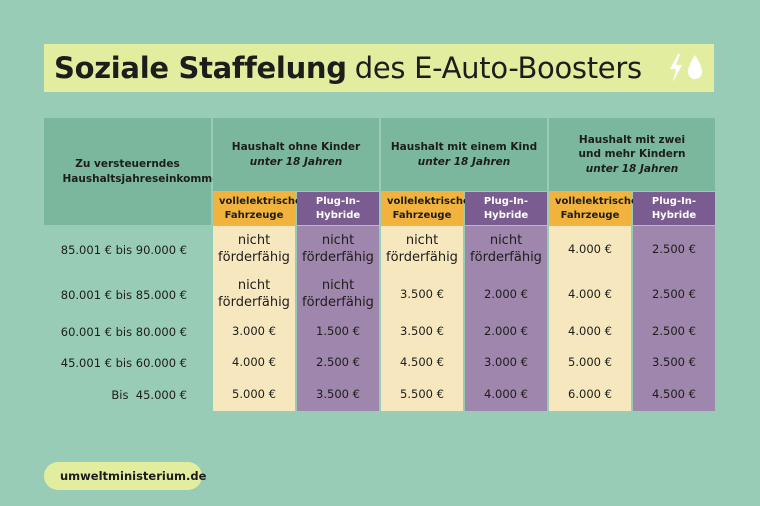  I want to click on website-link: umweltministerium.de, so click(133, 476).